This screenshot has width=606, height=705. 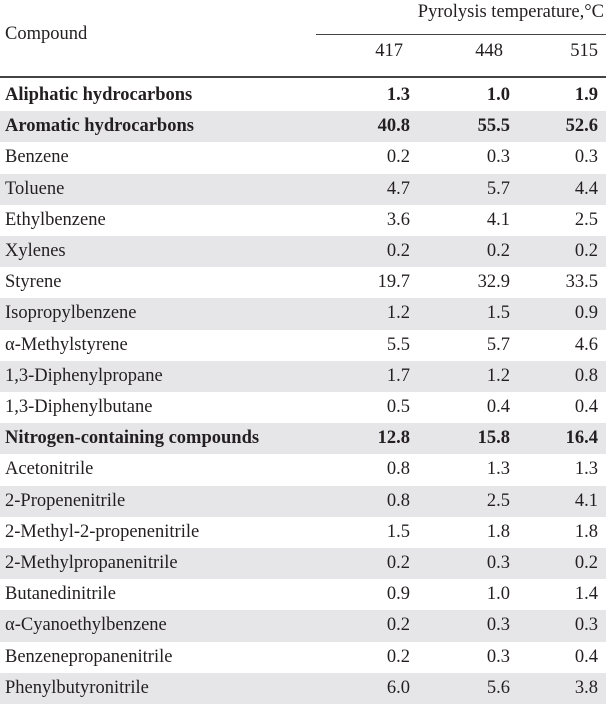 What do you see at coordinates (79, 407) in the screenshot?
I see `compound-name: 1,3-Diphenylbutane` at bounding box center [79, 407].